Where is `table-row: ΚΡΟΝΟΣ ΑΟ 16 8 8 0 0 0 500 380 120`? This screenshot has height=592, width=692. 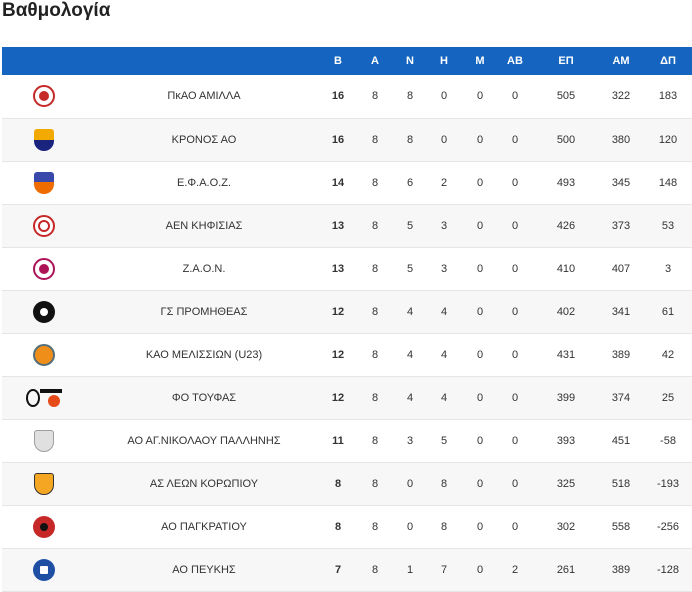
table-row: ΚΡΟΝΟΣ ΑΟ 16 8 8 0 0 0 500 380 120 is located at coordinates (347, 139).